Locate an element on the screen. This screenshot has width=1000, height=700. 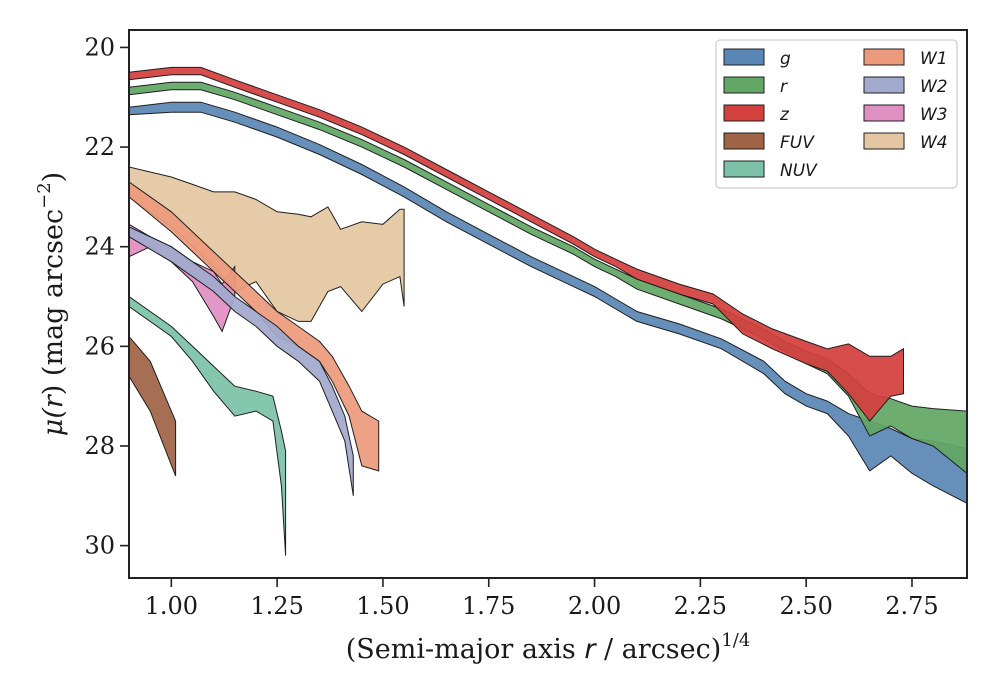
x-tick-label: 1.50 is located at coordinates (382, 606).